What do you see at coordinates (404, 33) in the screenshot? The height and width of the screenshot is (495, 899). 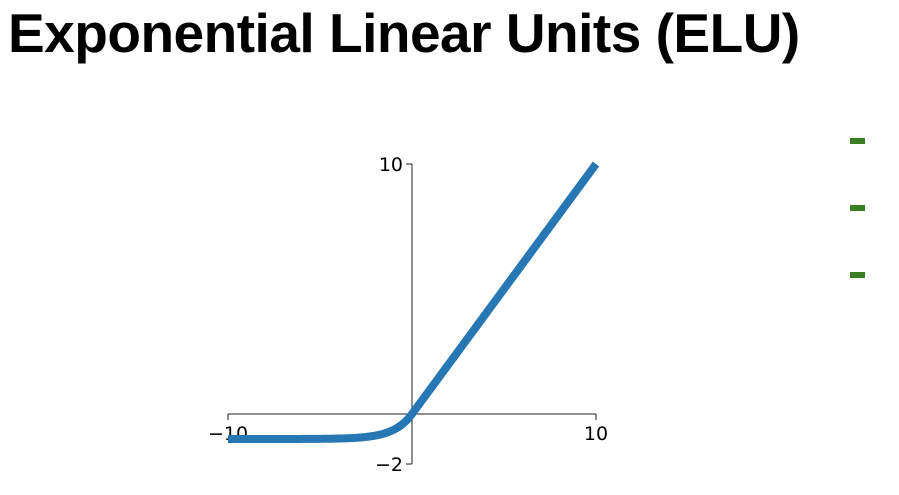 I see `slide-title: Exponential Linear Units (ELU)` at bounding box center [404, 33].